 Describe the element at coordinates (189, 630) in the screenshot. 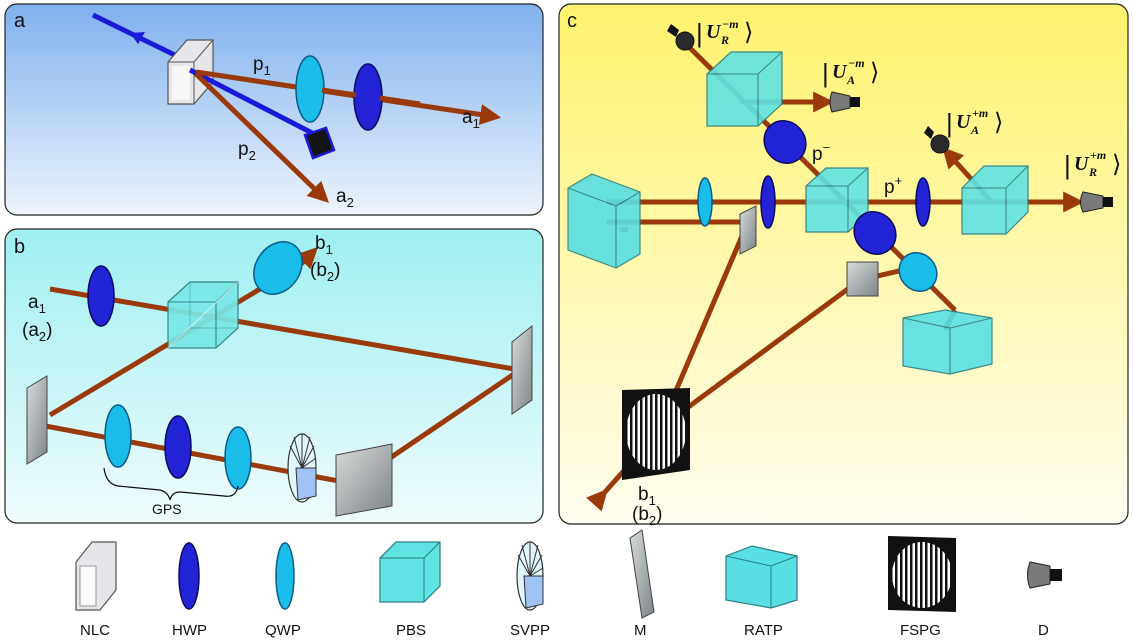

I see `legend-label-hwp: HWP` at that location.